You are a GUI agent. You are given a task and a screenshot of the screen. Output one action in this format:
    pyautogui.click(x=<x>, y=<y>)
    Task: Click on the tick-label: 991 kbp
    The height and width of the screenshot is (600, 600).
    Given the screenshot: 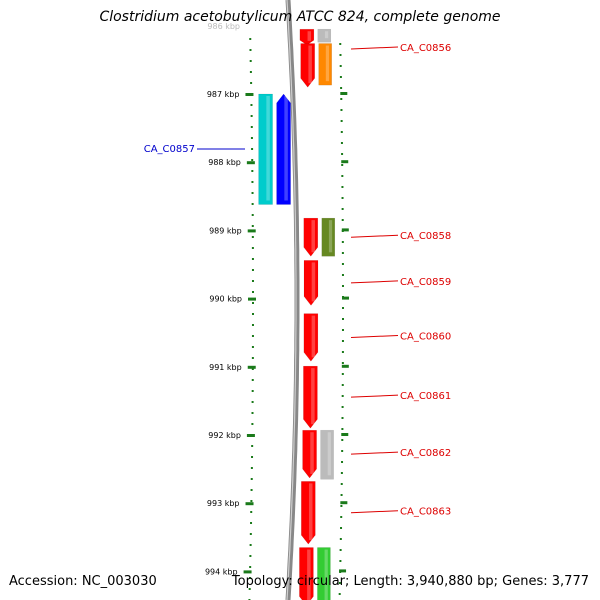 What is the action you would take?
    pyautogui.click(x=225, y=367)
    